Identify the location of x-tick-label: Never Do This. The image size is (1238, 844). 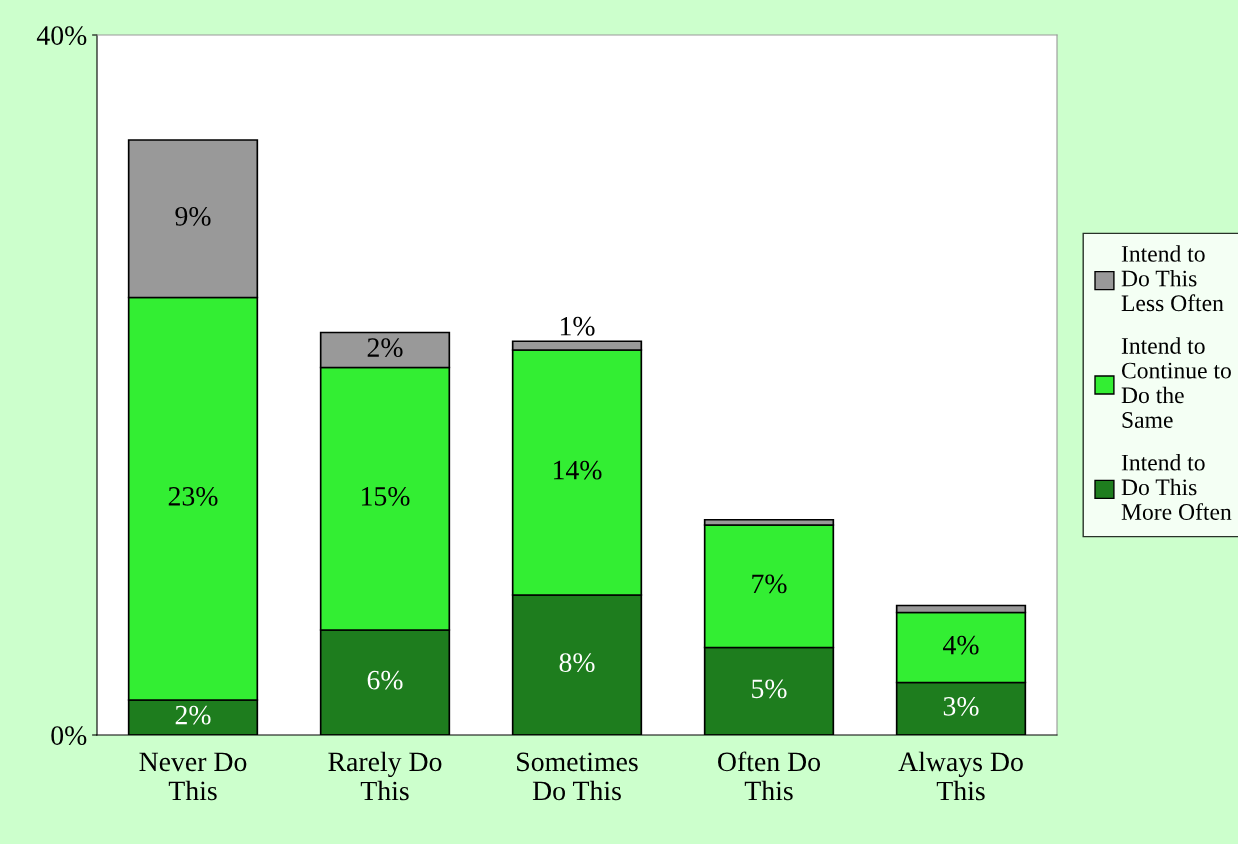
(193, 776).